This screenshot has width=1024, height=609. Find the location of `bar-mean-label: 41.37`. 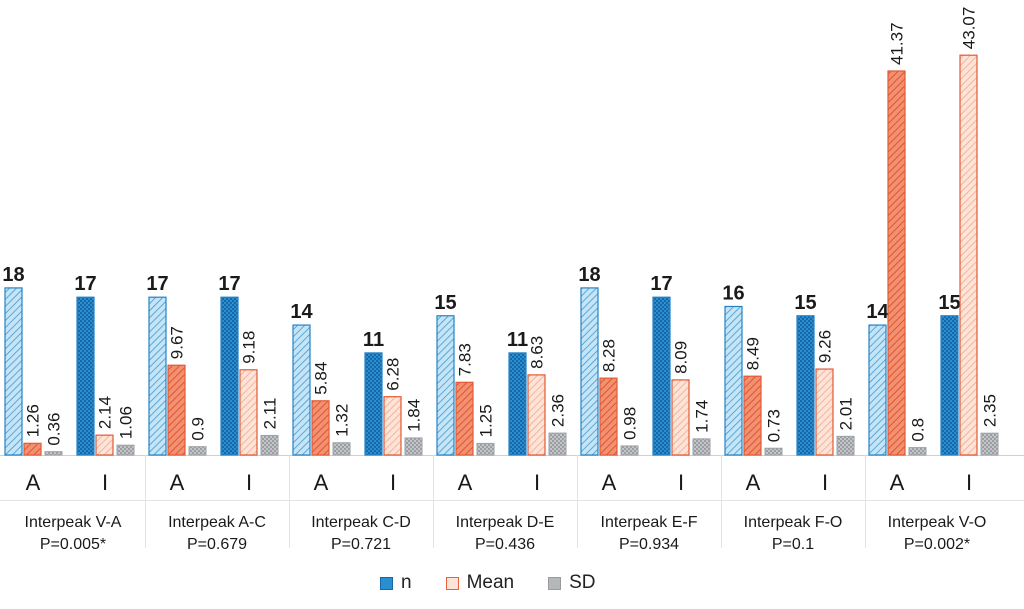

bar-mean-label: 41.37 is located at coordinates (897, 43).